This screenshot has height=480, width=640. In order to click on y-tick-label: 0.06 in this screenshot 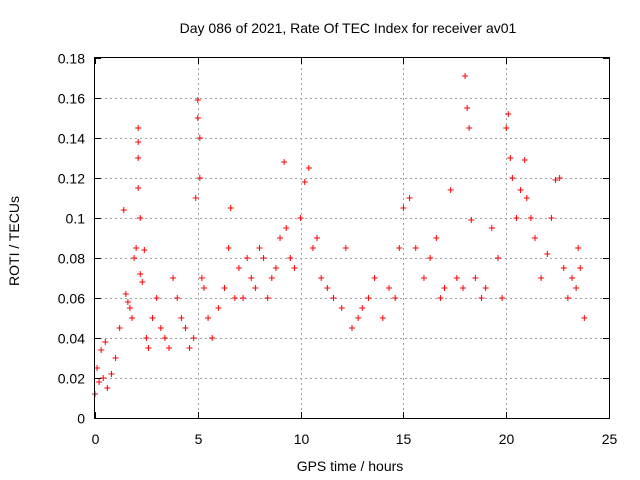, I will do `click(71, 299)`.